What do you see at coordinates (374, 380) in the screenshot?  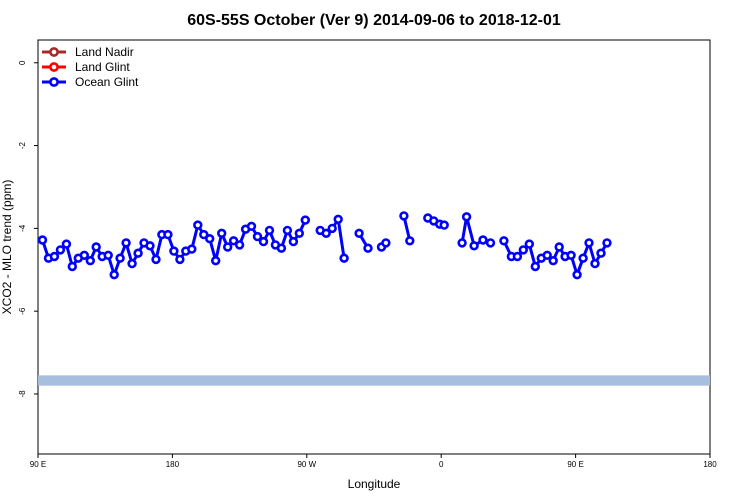 I see `reference-band` at bounding box center [374, 380].